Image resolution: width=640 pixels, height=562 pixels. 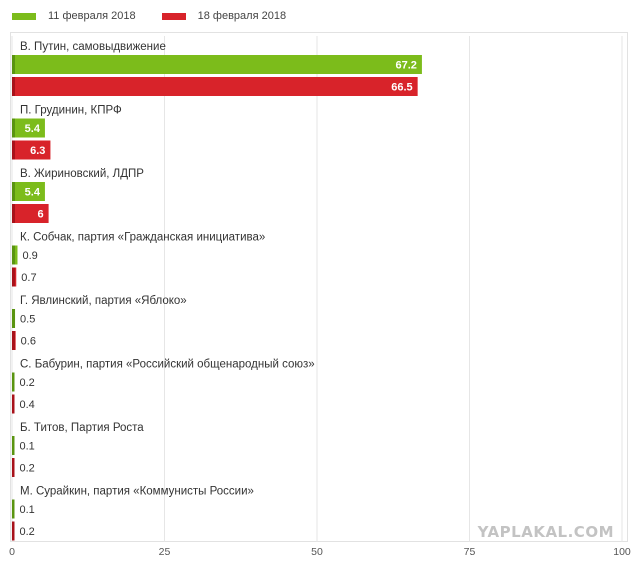 What do you see at coordinates (27, 532) in the screenshot?
I see `value-label-series-1-cat-7: 0.2` at bounding box center [27, 532].